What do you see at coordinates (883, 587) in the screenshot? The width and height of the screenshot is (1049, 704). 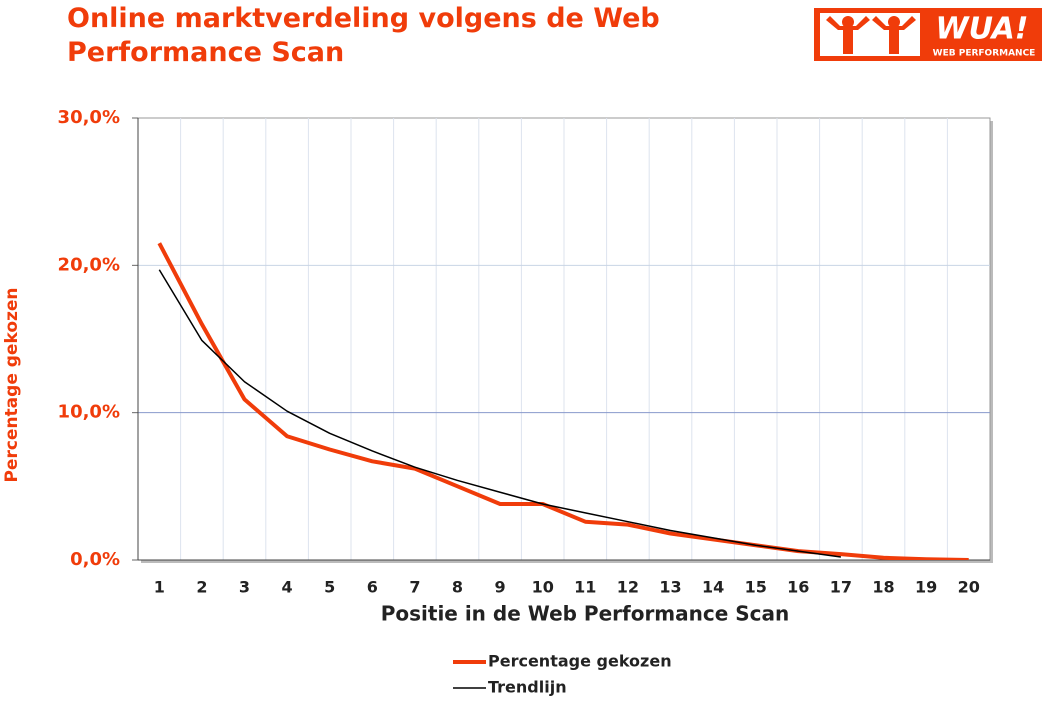 I see `x-tick-label: 18` at bounding box center [883, 587].